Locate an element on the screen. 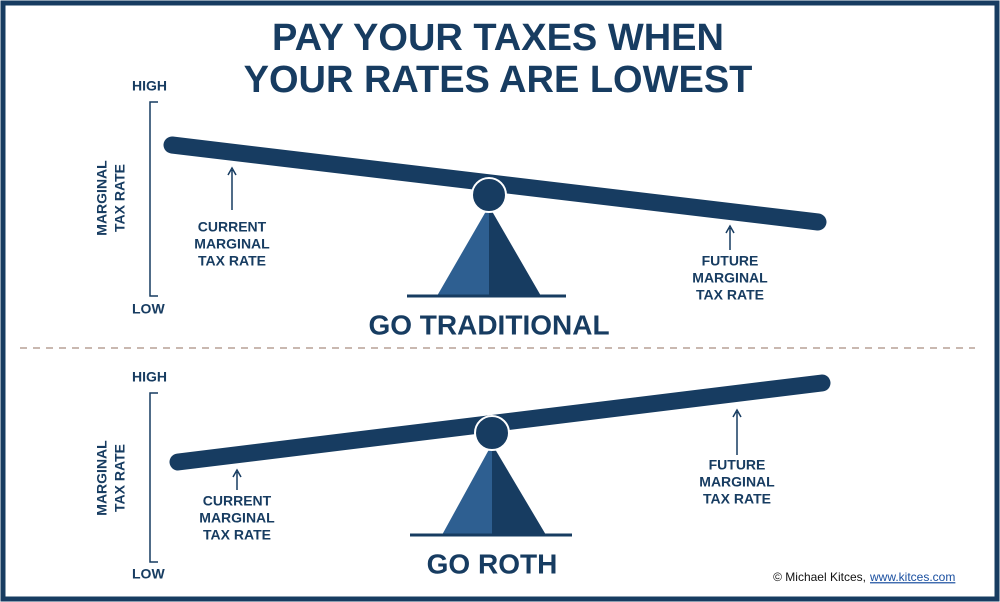 This screenshot has height=602, width=1000. credit-link: www.kitces.com is located at coordinates (912, 577).